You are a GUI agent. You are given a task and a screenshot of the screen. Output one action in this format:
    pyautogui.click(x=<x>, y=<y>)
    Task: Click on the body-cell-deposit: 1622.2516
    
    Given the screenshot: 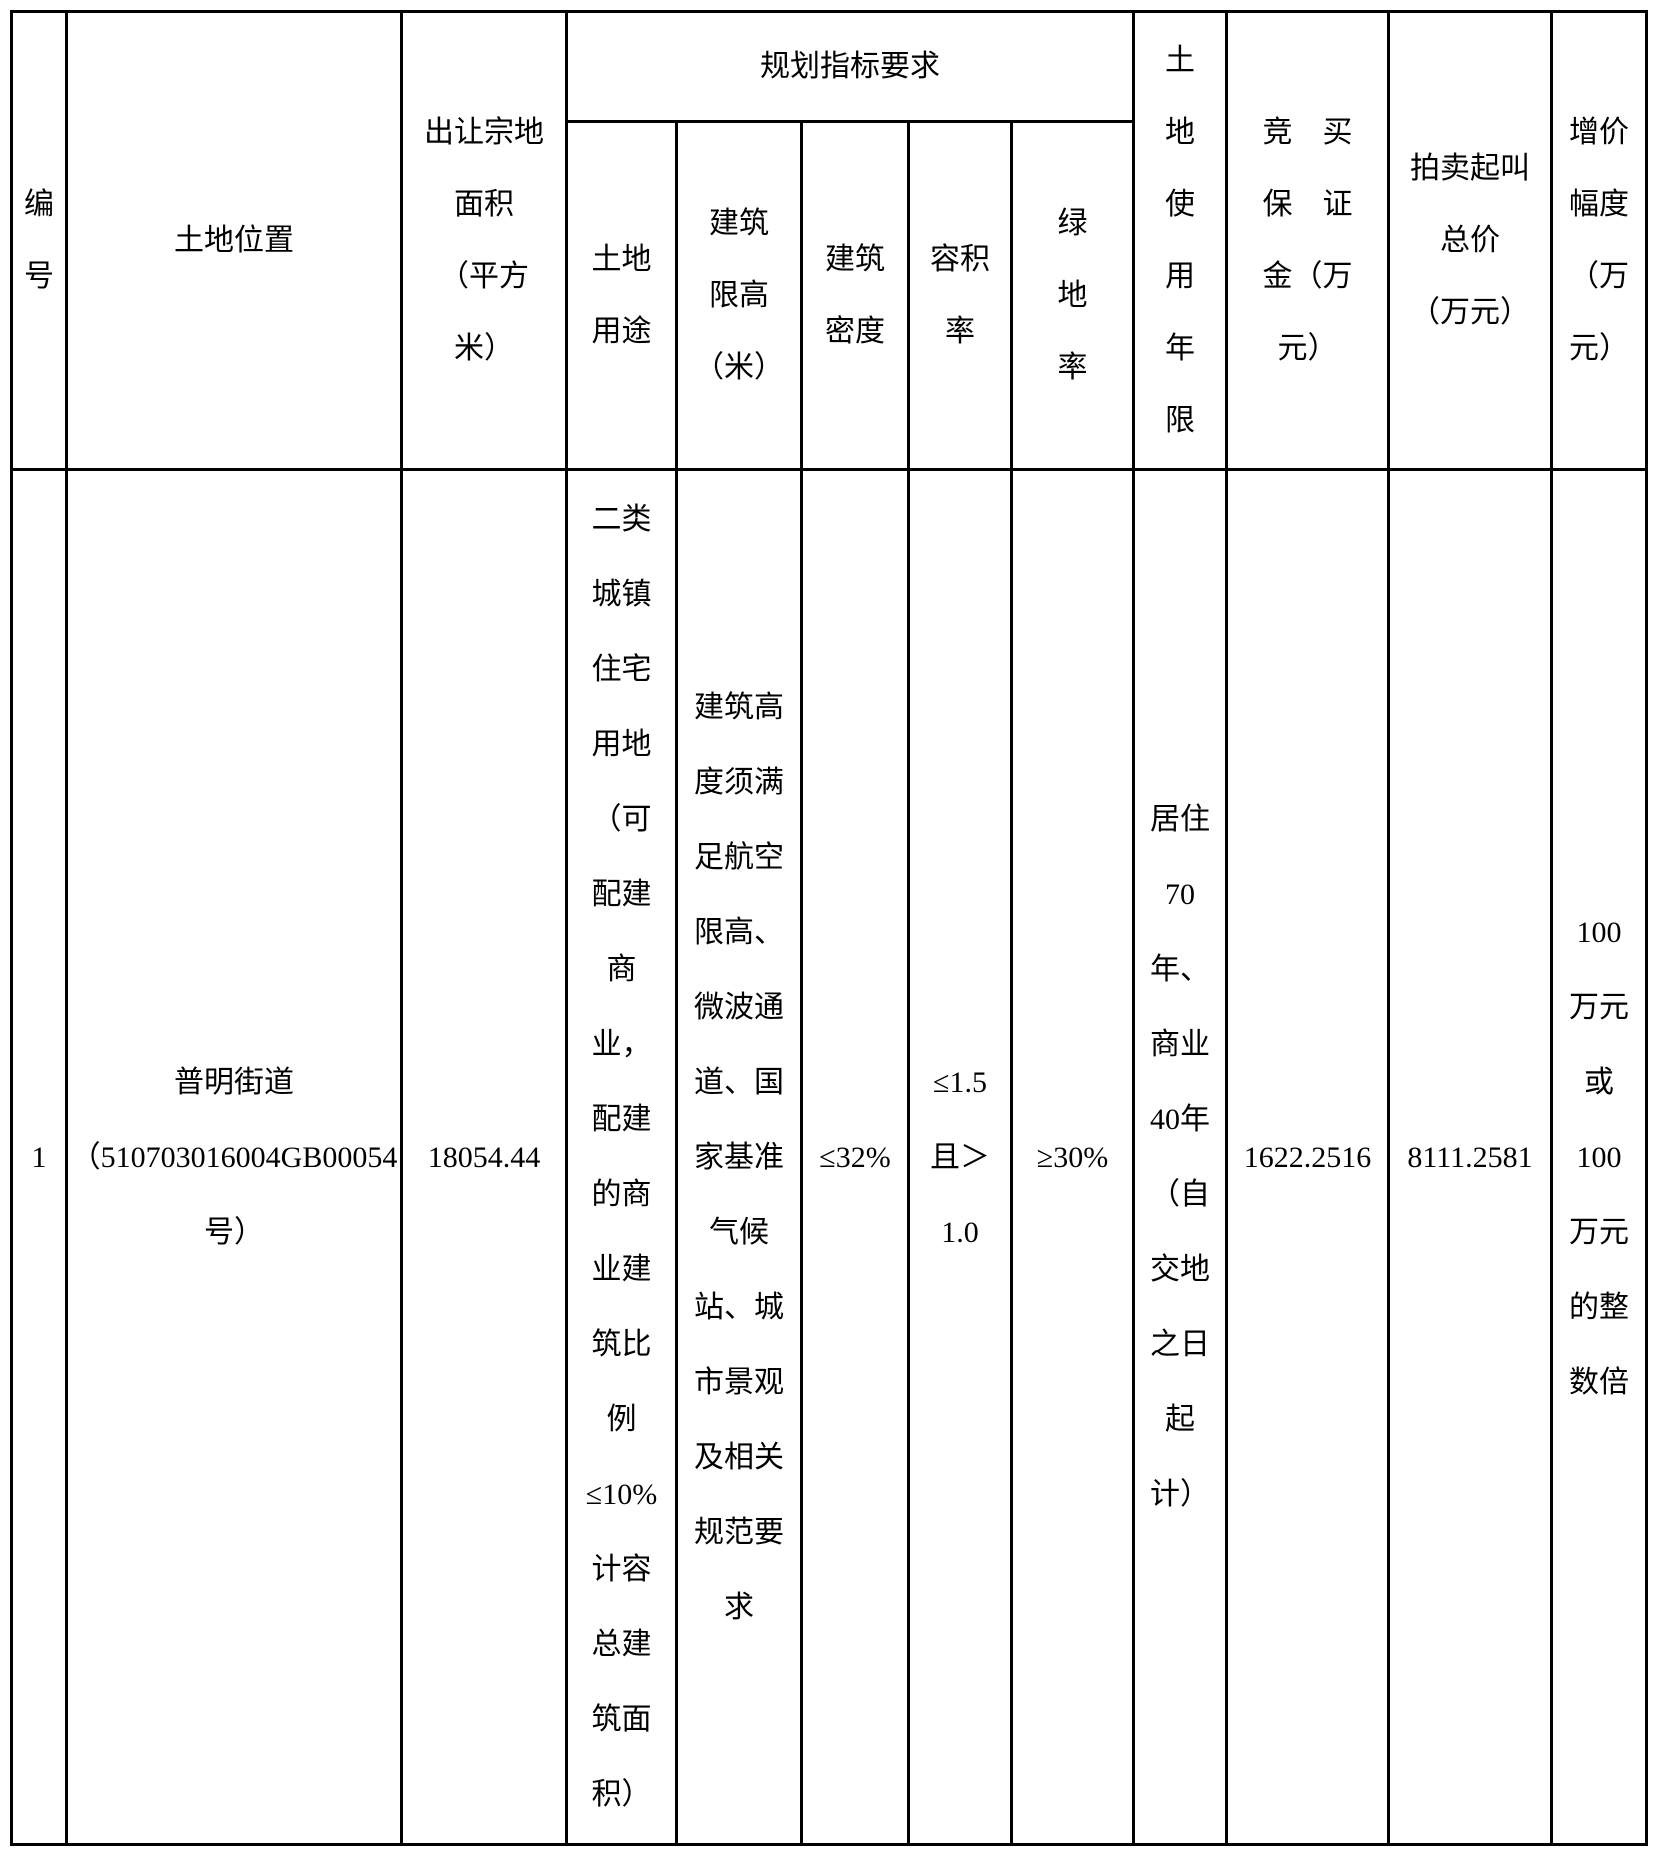 What is the action you would take?
    pyautogui.click(x=1308, y=1157)
    